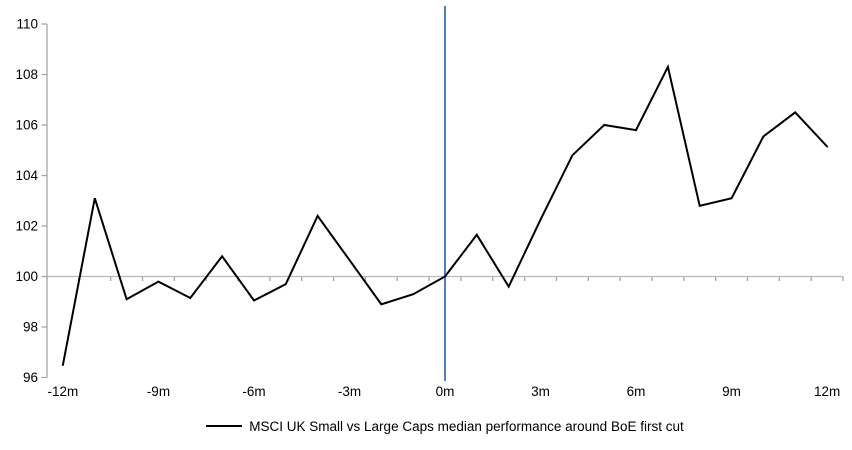 The width and height of the screenshot is (852, 450). Describe the element at coordinates (26, 276) in the screenshot. I see `y-axis-label: 100` at that location.